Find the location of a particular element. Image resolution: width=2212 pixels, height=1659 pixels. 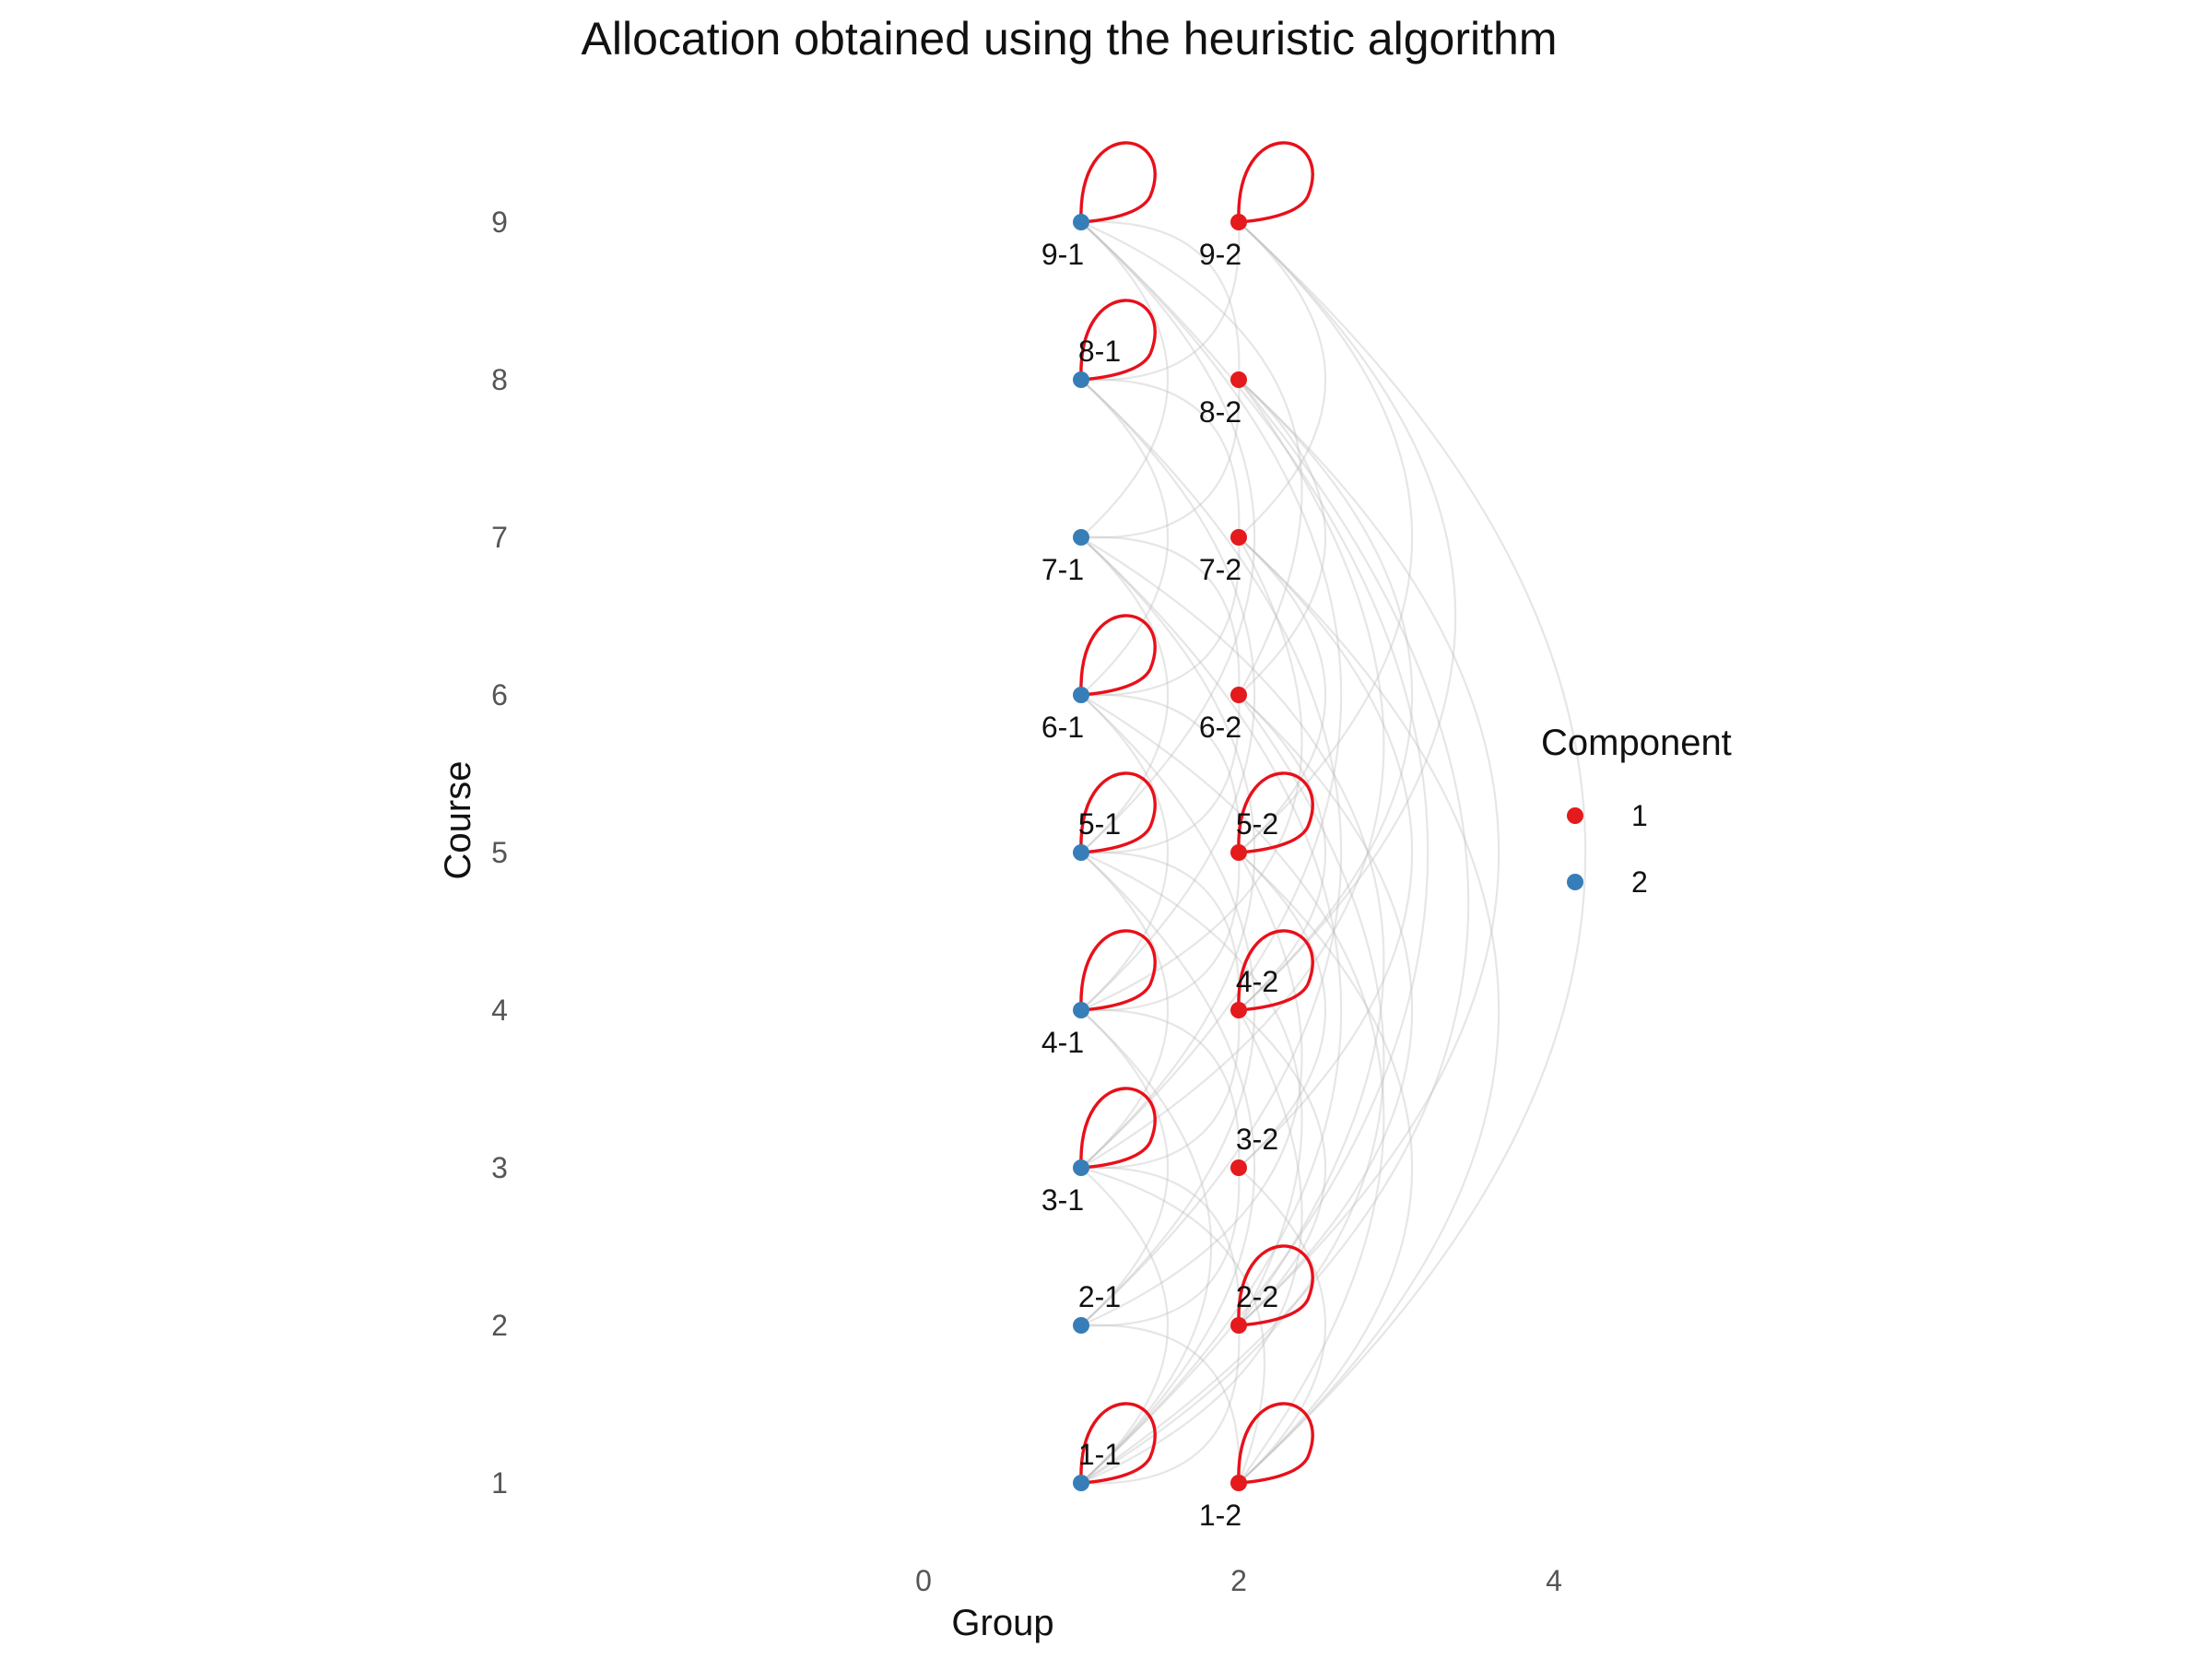

legend-label-2: 2 is located at coordinates (1639, 882).